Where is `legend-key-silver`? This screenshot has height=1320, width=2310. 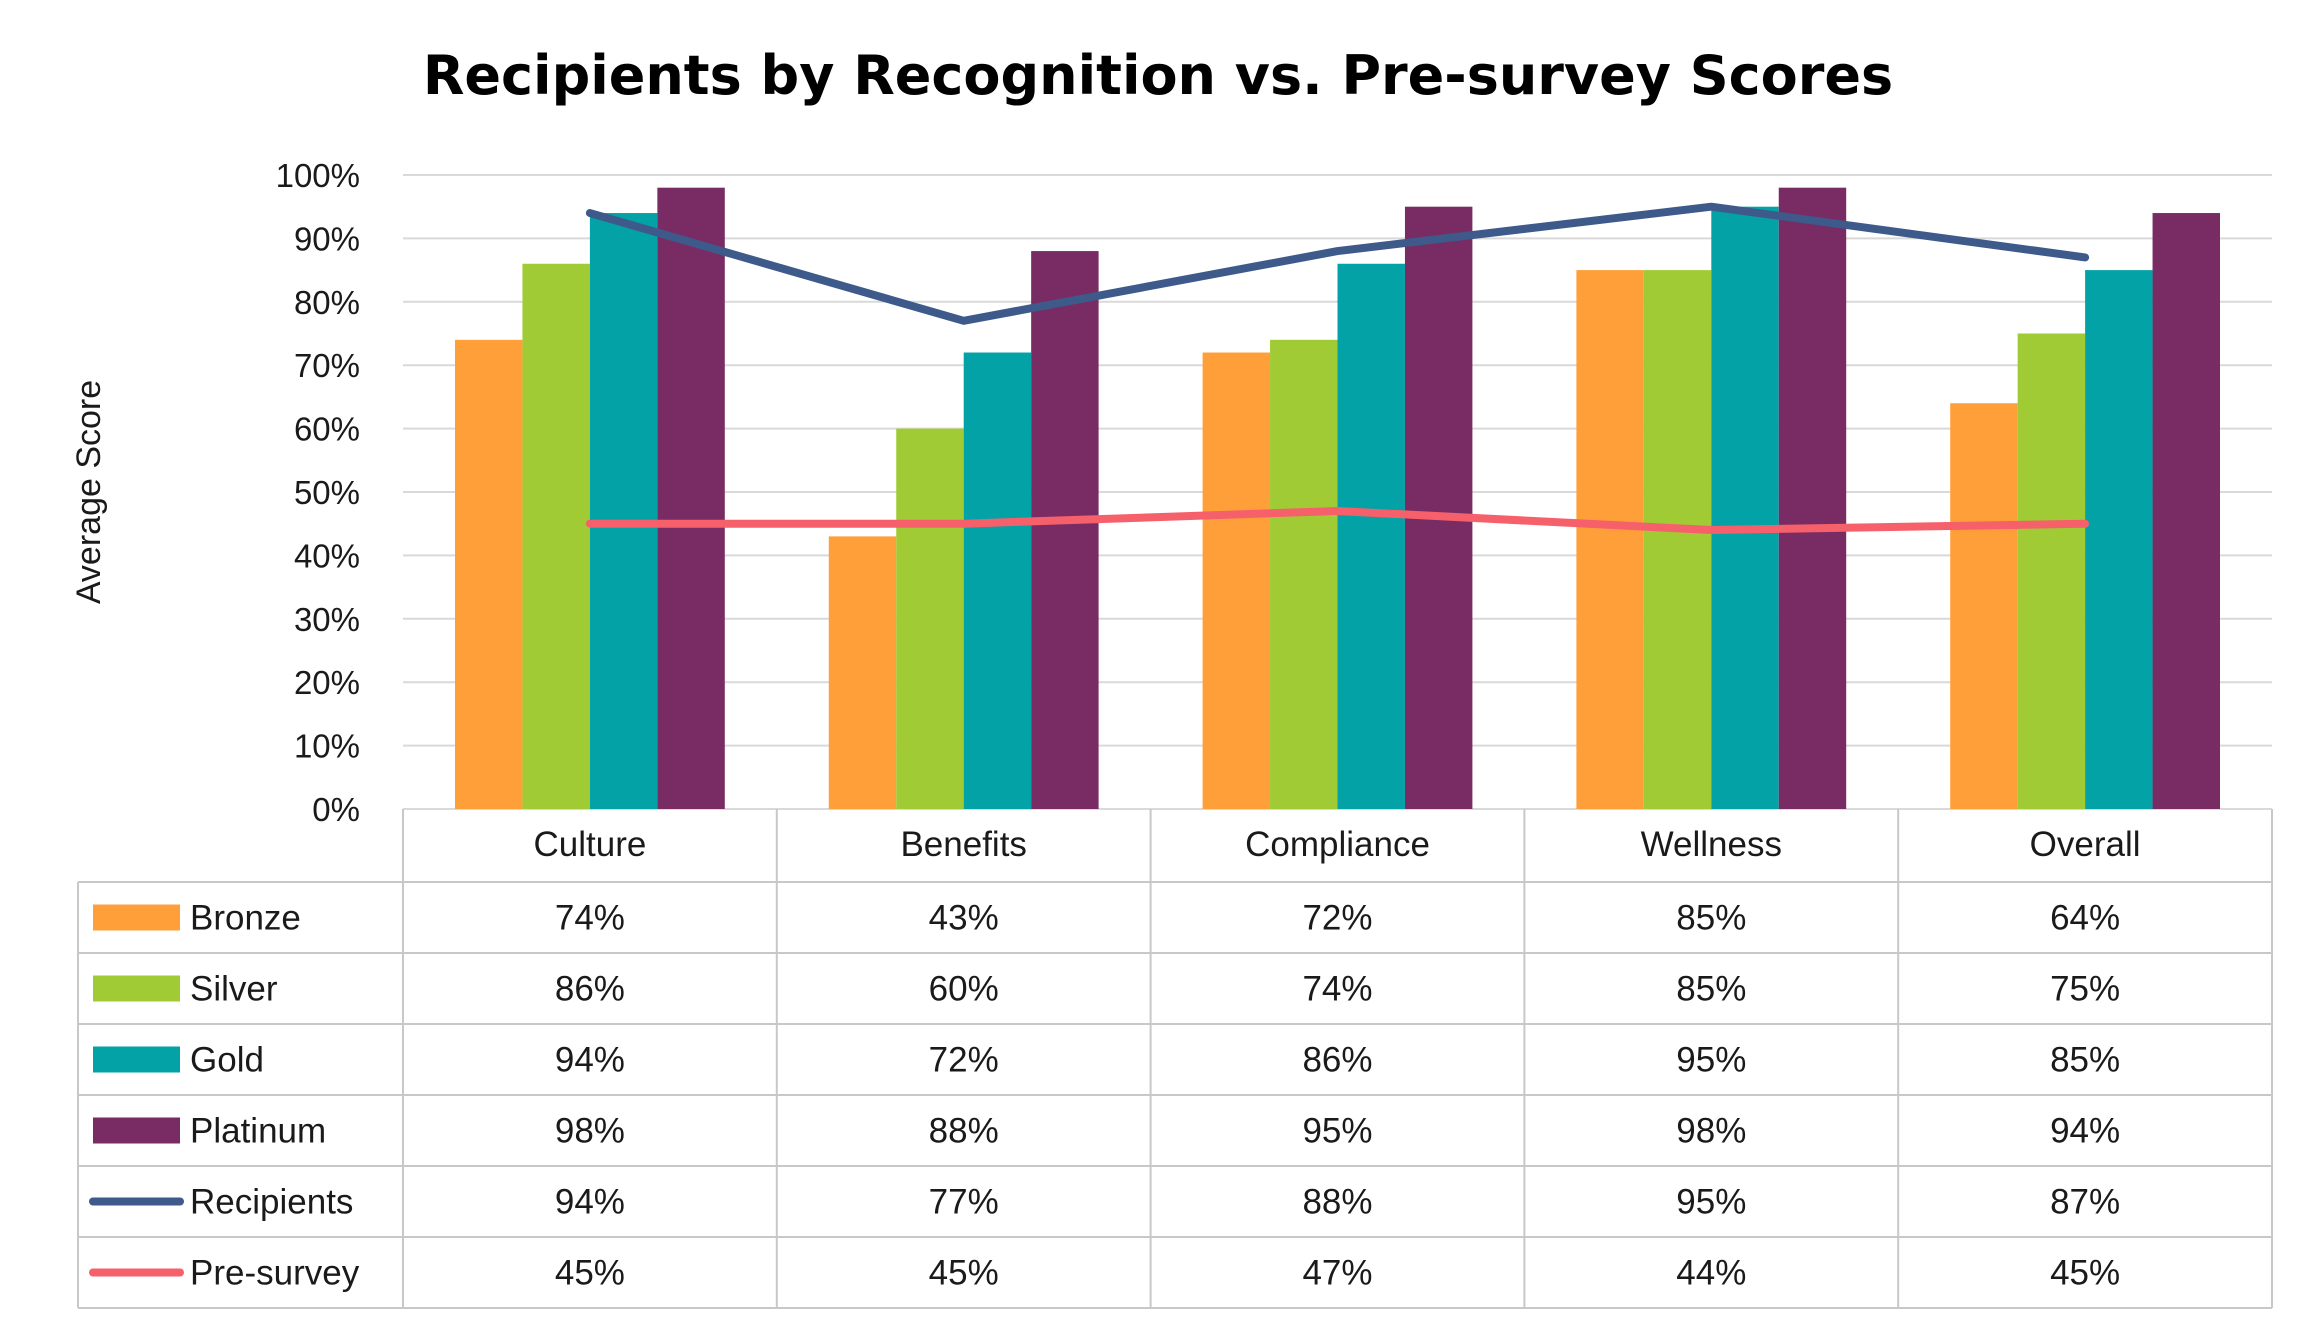
legend-key-silver is located at coordinates (136, 988).